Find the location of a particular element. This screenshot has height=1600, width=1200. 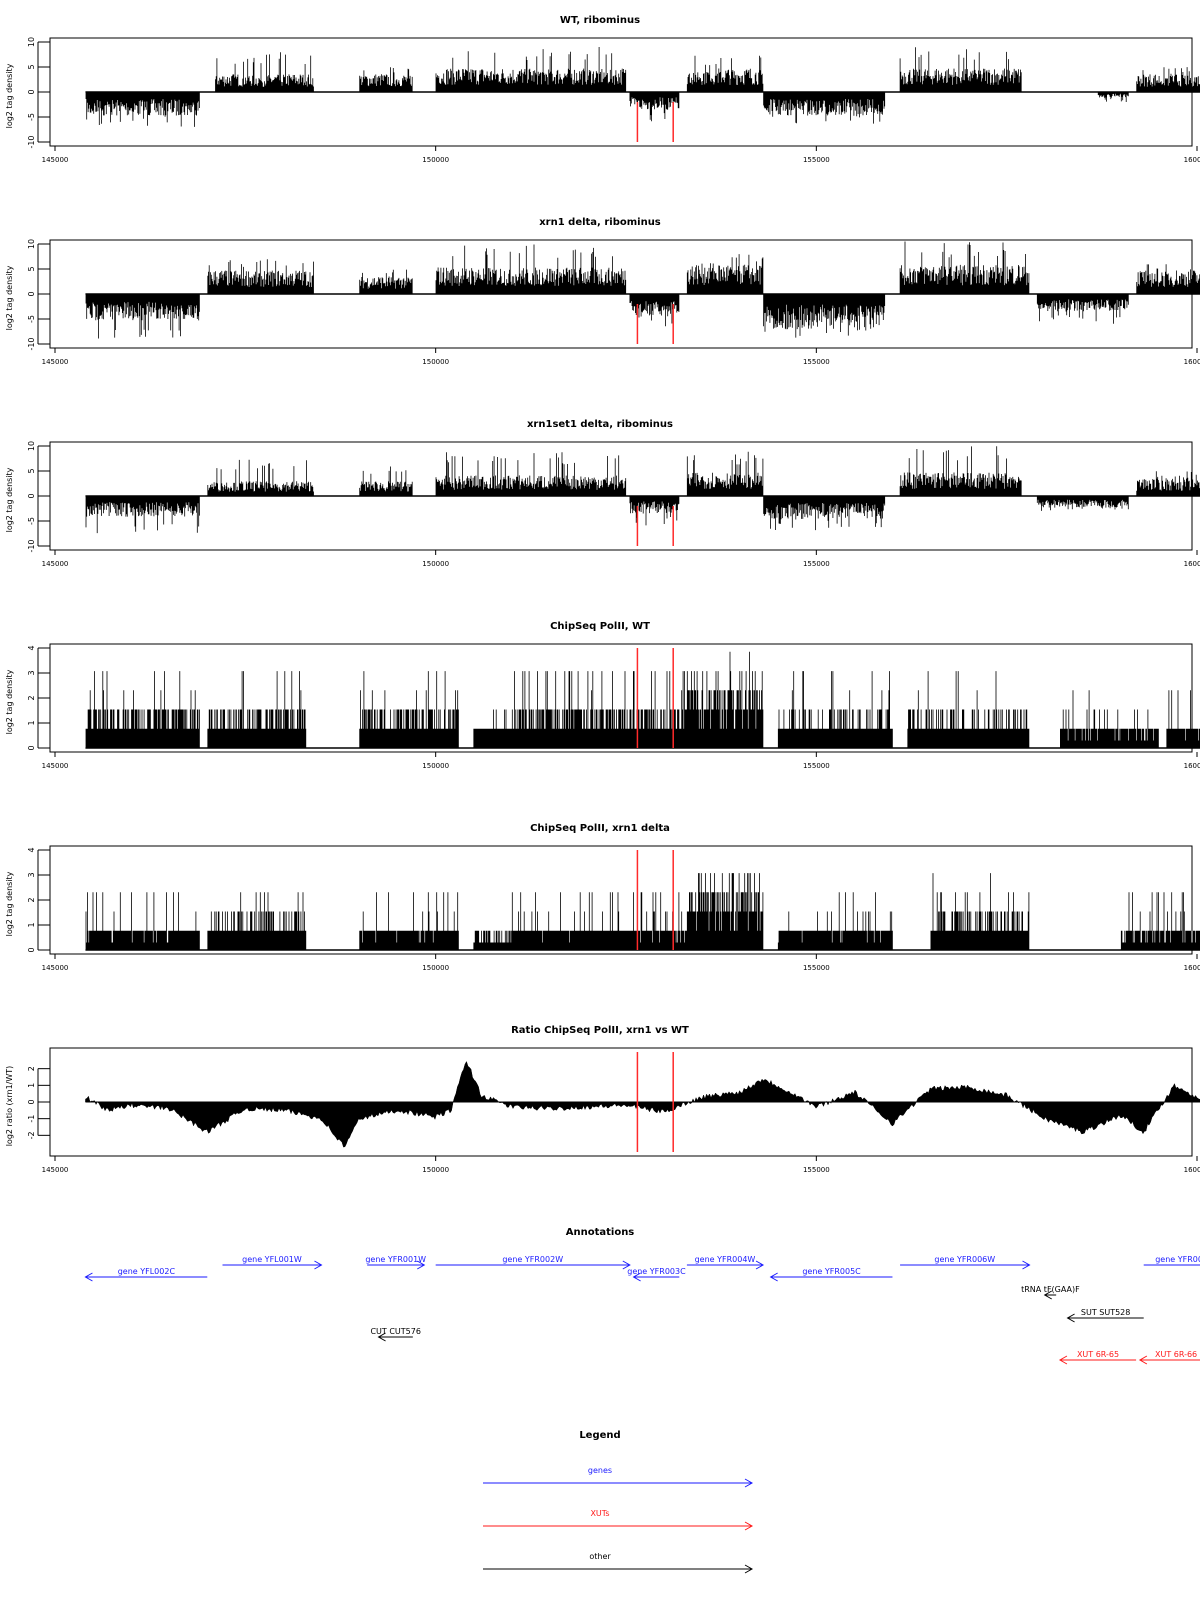

panel-title: Ratio ChipSeq PolII, xrn1 vs WT is located at coordinates (600, 1030).